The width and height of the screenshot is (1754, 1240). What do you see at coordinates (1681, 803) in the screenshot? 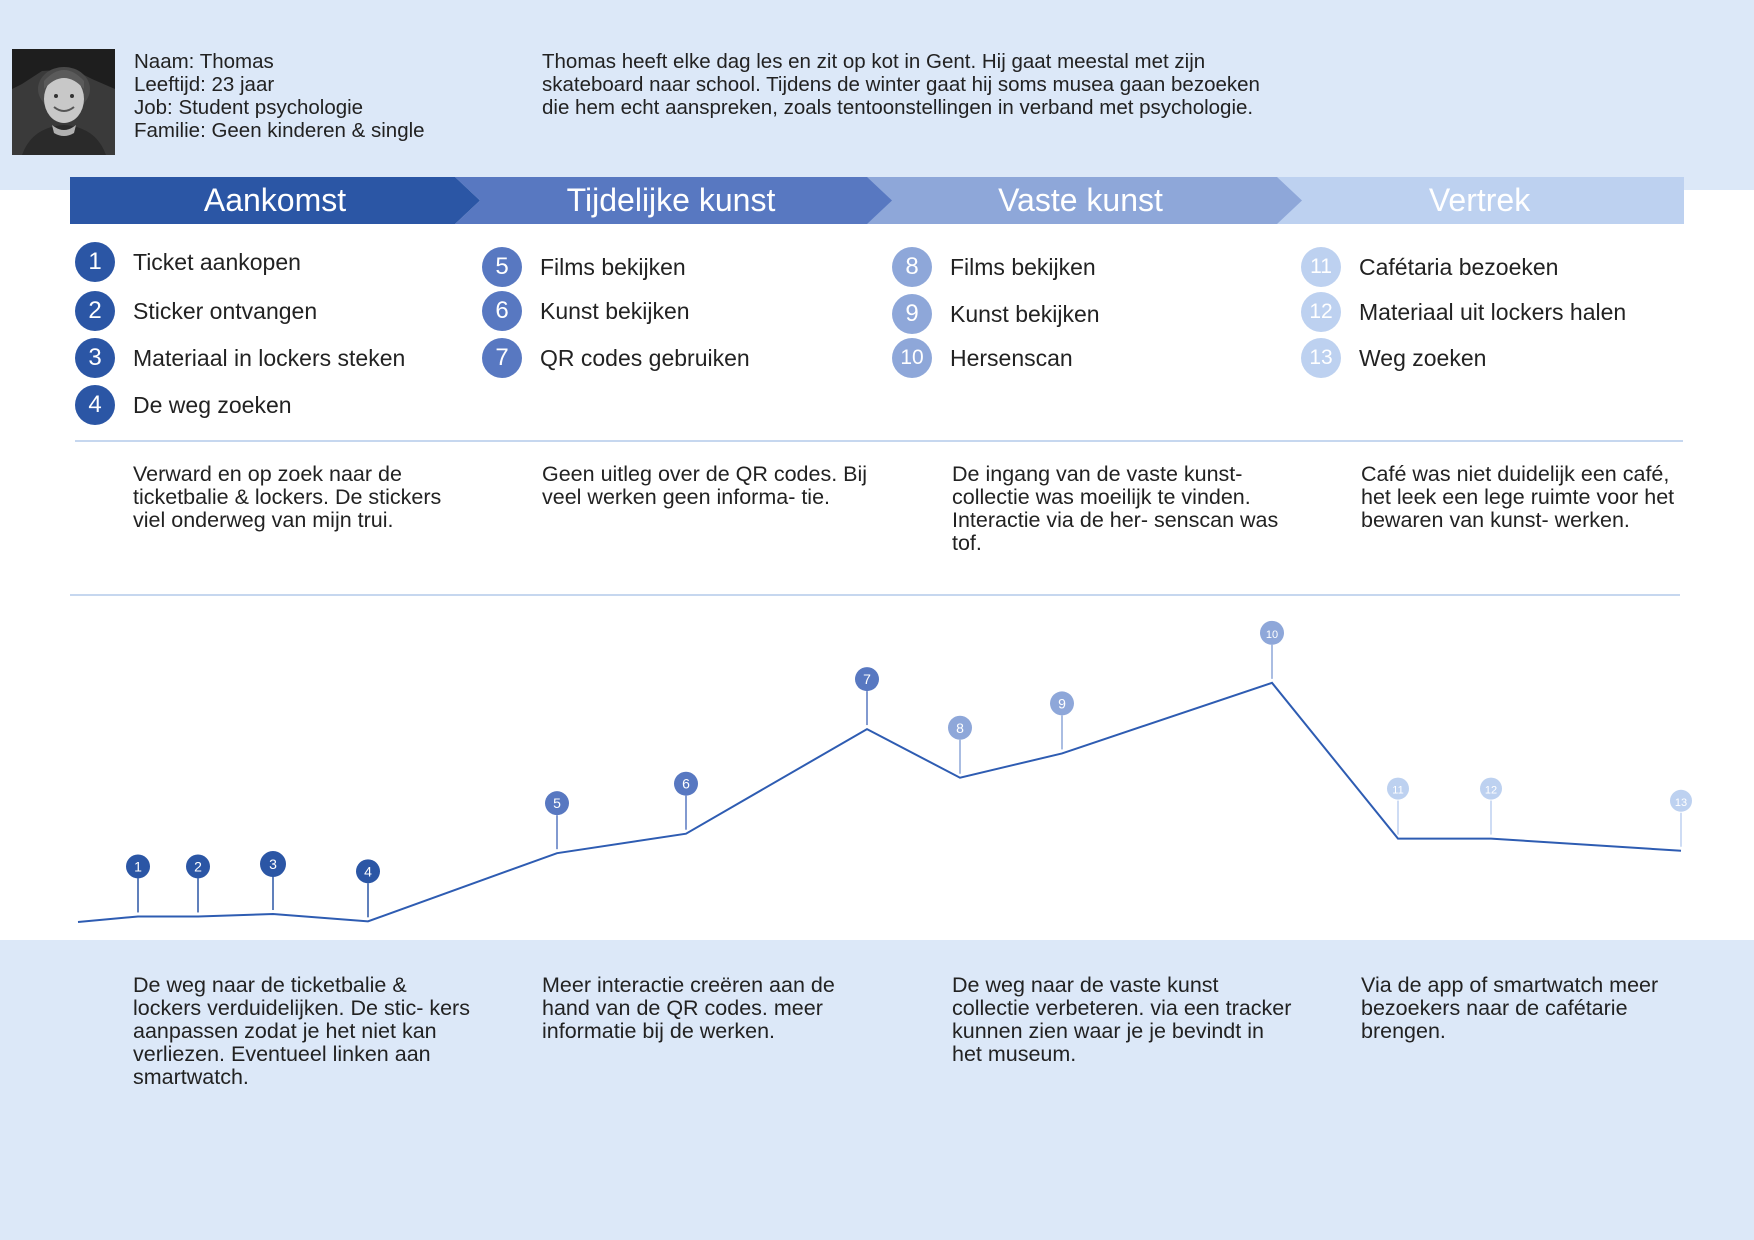
I see `curve-point-label-13: 13` at bounding box center [1681, 803].